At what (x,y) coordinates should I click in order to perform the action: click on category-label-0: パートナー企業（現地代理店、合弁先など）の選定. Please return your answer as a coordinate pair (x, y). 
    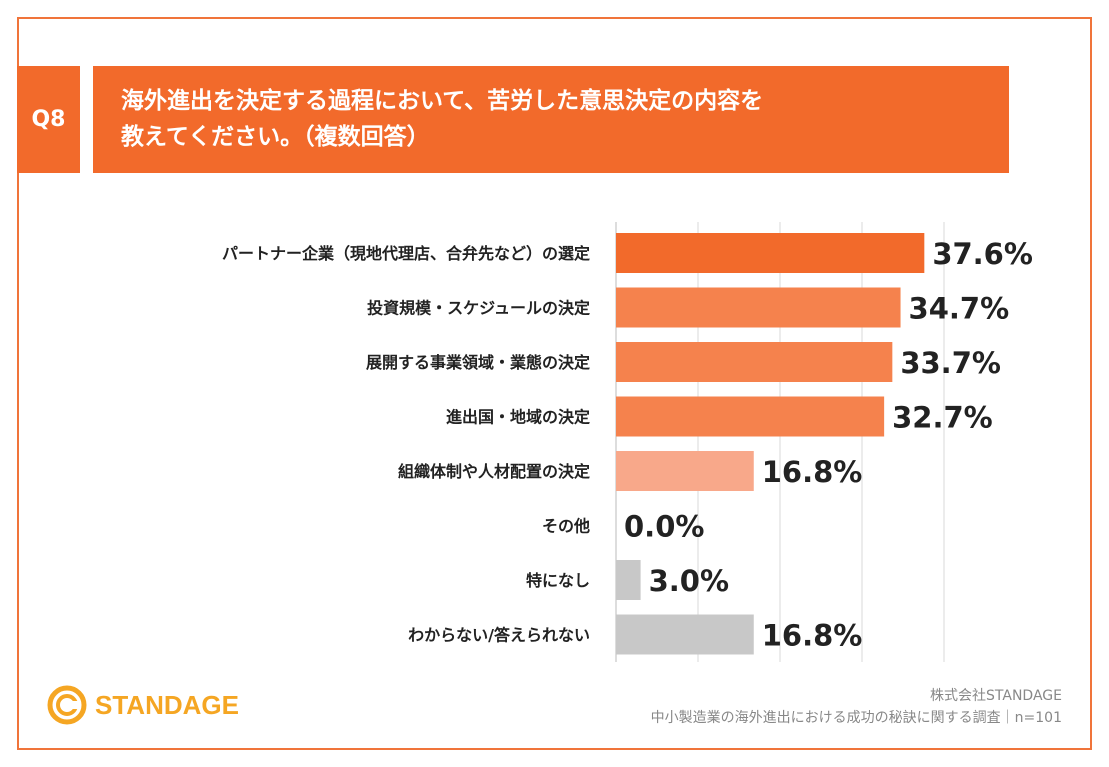
    Looking at the image, I should click on (406, 253).